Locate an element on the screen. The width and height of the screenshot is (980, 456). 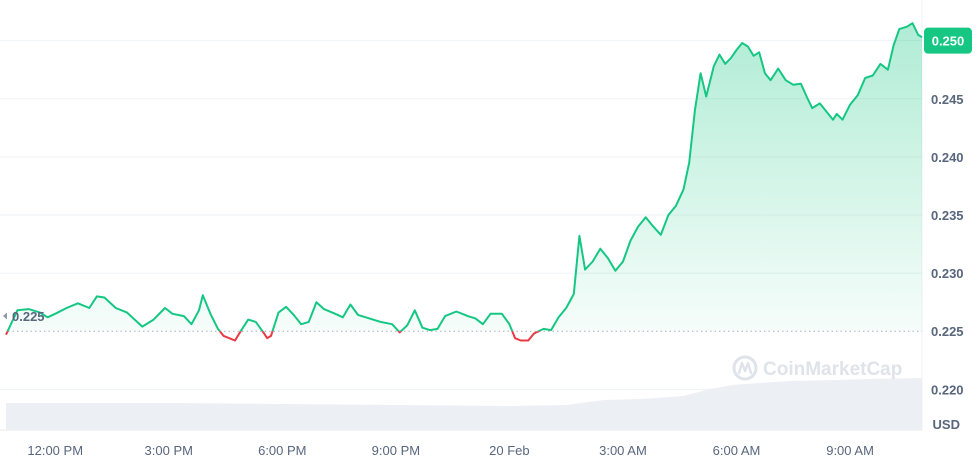
volume-shape is located at coordinates (464, 404).